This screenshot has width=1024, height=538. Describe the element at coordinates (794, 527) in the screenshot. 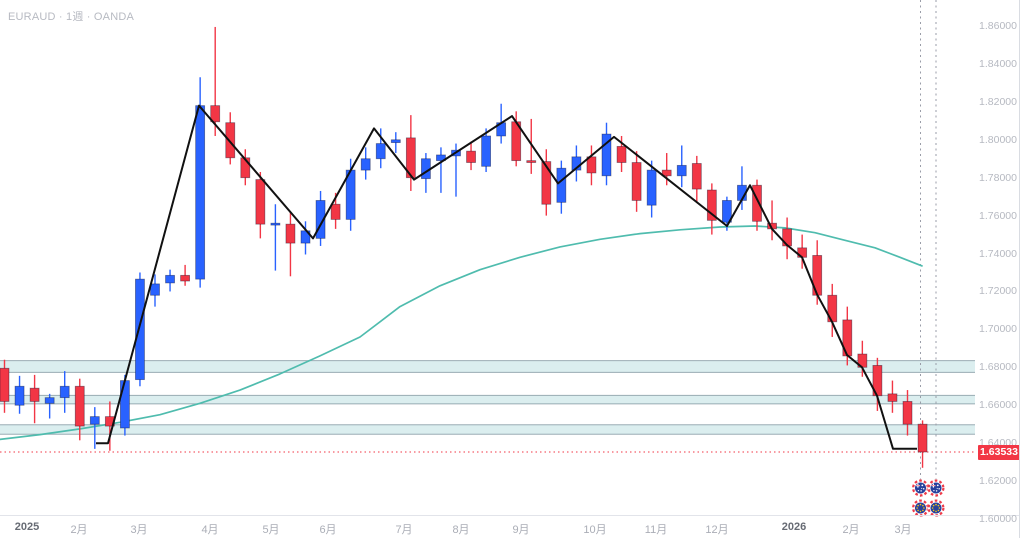

I see `time-tick-label: 2026` at that location.